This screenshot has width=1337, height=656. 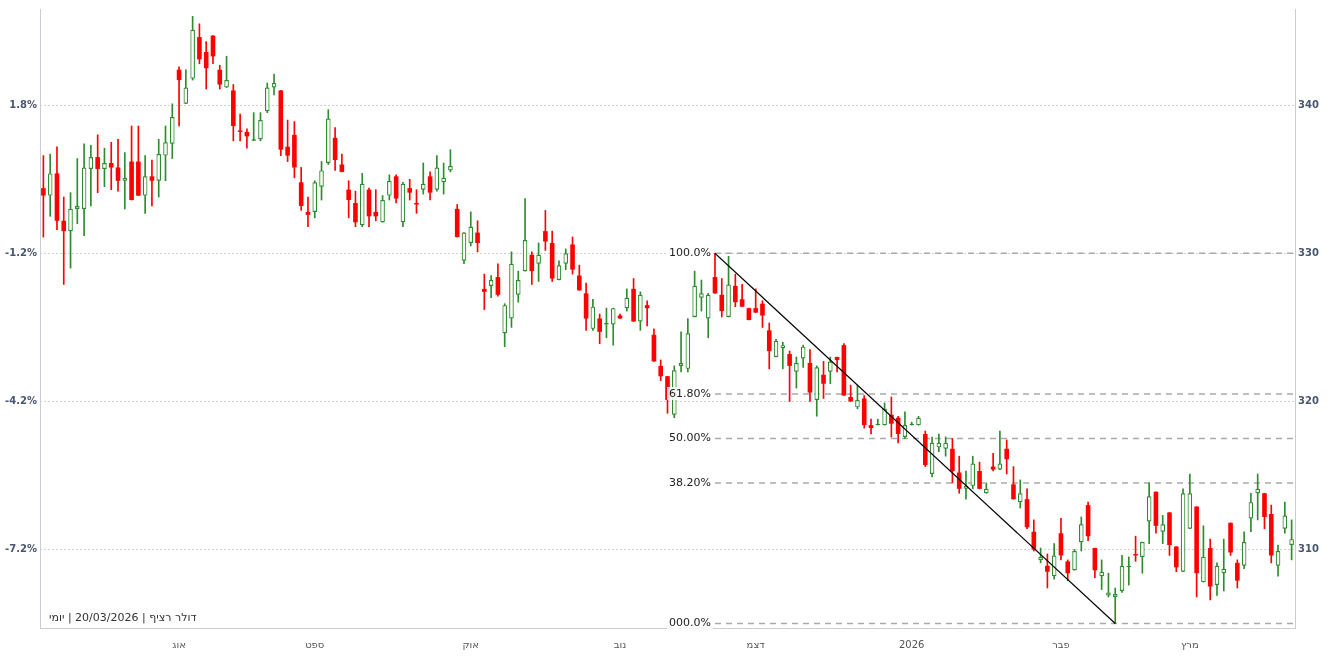 What do you see at coordinates (690, 438) in the screenshot?
I see `annotation: 50.00%` at bounding box center [690, 438].